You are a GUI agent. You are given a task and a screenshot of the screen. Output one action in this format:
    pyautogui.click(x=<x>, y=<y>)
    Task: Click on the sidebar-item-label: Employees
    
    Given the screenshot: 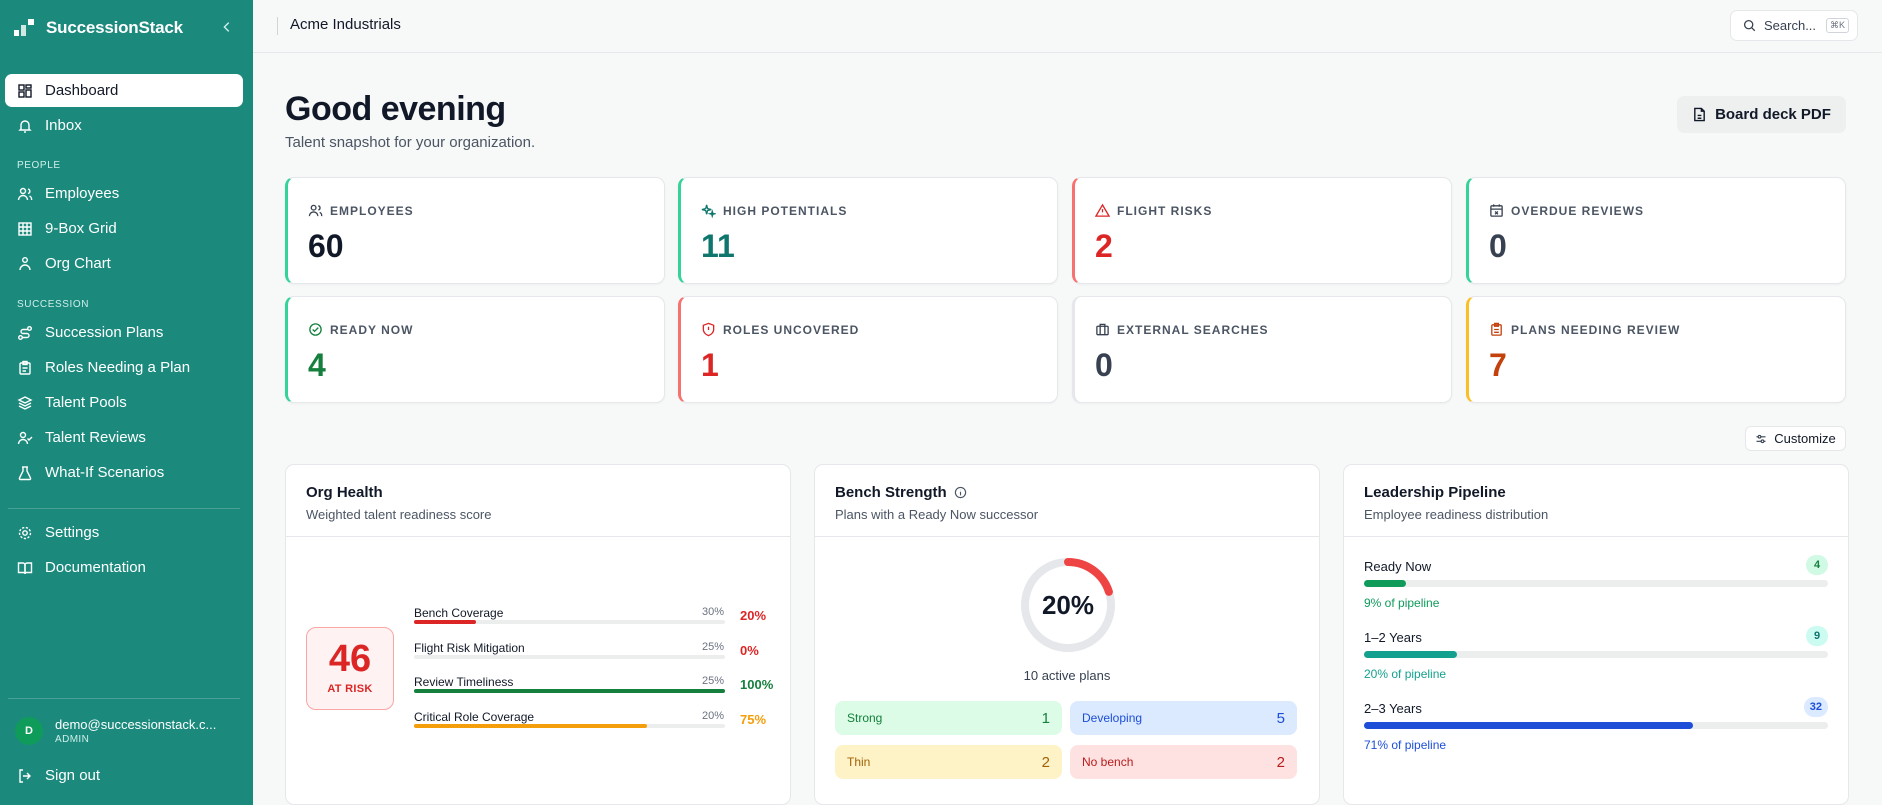 What is the action you would take?
    pyautogui.click(x=82, y=193)
    